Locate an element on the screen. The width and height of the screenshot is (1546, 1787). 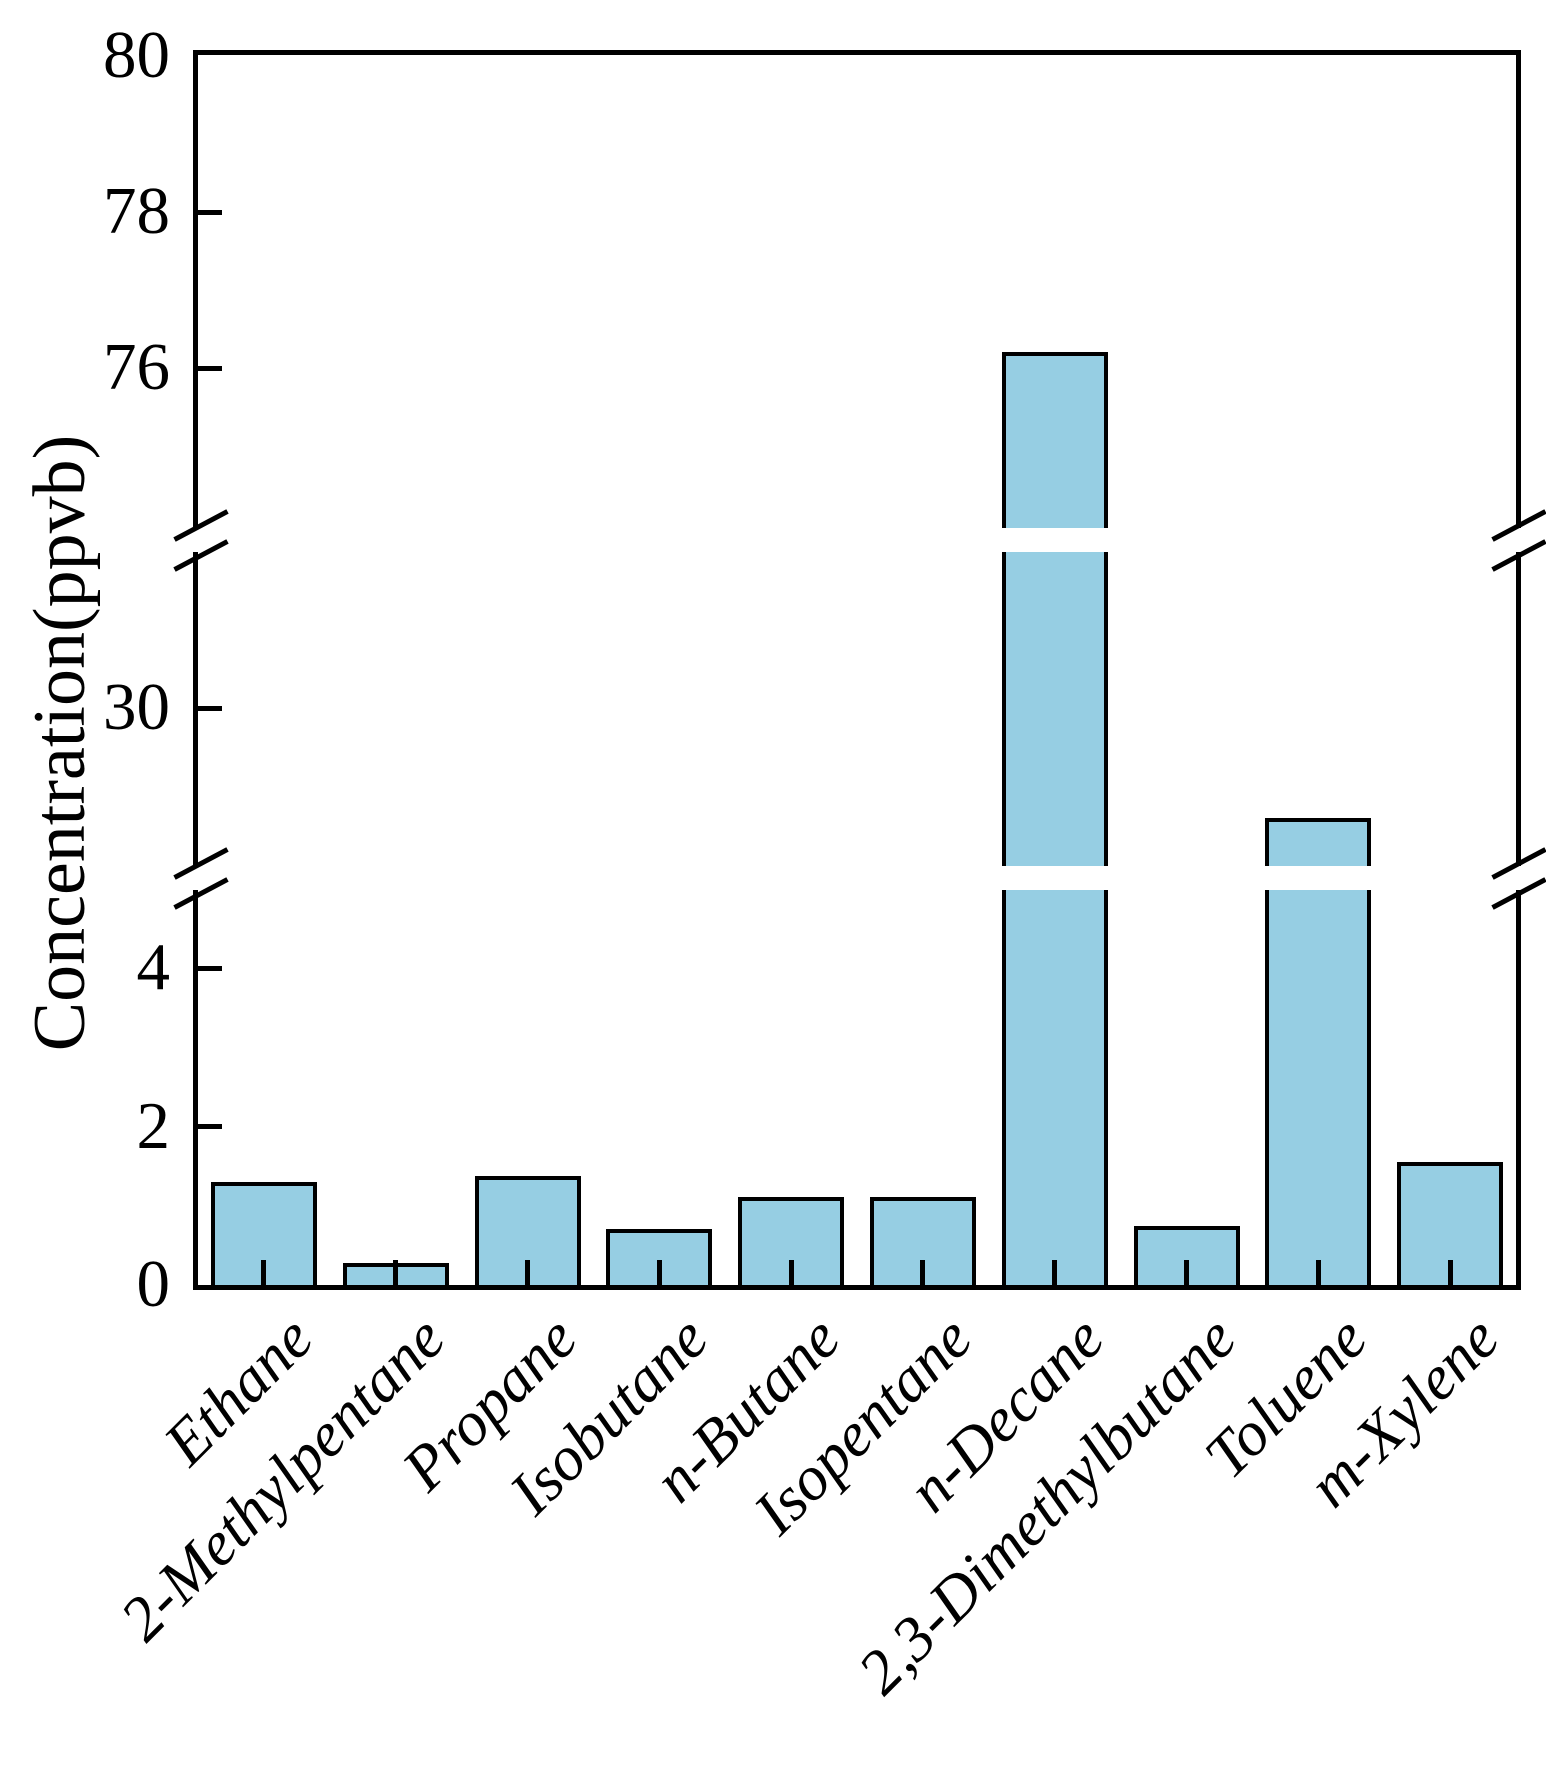
y-tick-label: 76 is located at coordinates (136, 367).